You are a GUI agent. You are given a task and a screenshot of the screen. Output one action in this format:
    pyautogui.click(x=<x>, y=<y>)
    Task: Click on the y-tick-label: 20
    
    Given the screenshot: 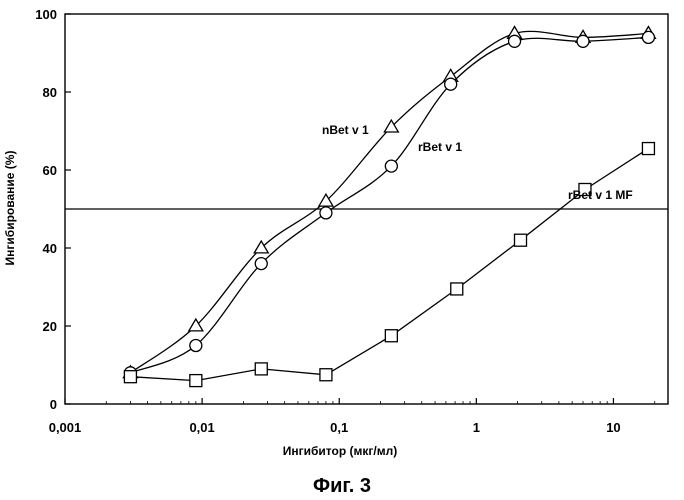 What is the action you would take?
    pyautogui.click(x=50, y=326)
    